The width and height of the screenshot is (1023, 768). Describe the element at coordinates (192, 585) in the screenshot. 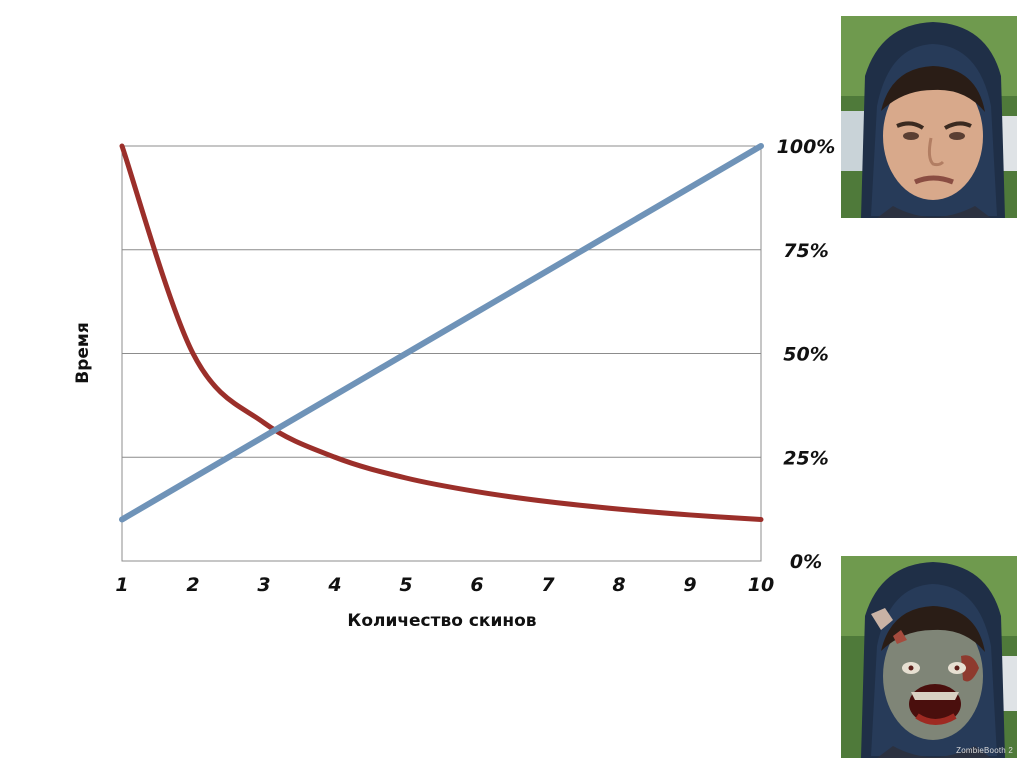

I see `x-tick-label: 2` at that location.